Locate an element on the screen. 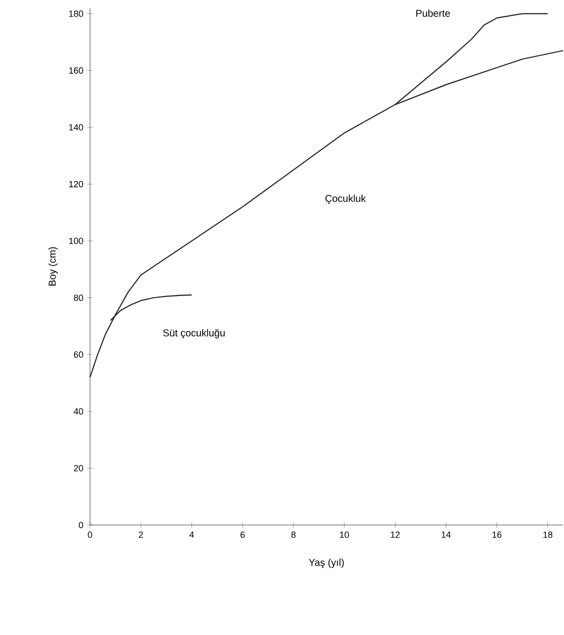 Image resolution: width=564 pixels, height=635 pixels. x-tick-label: 8 is located at coordinates (293, 535).